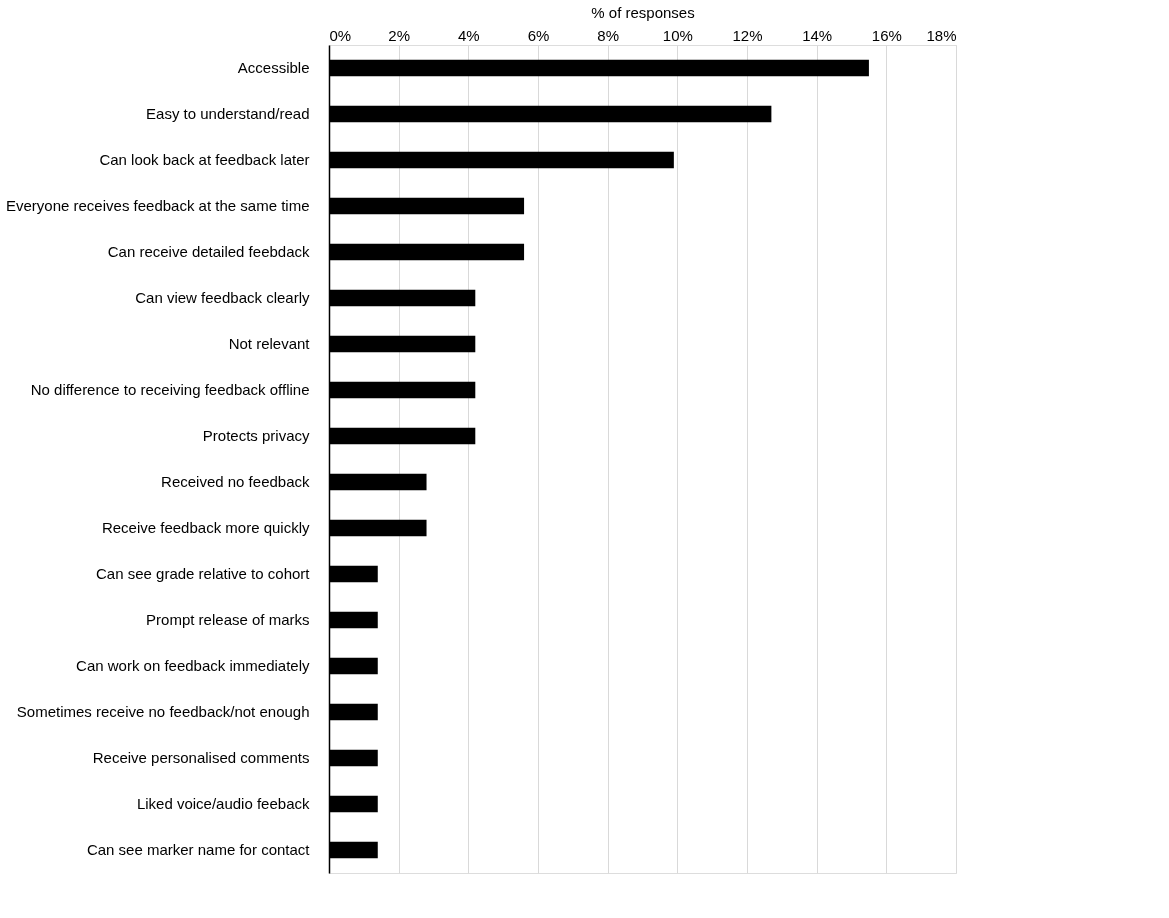 The height and width of the screenshot is (918, 1169). Describe the element at coordinates (468, 35) in the screenshot. I see `x-tick-label: 4%` at that location.